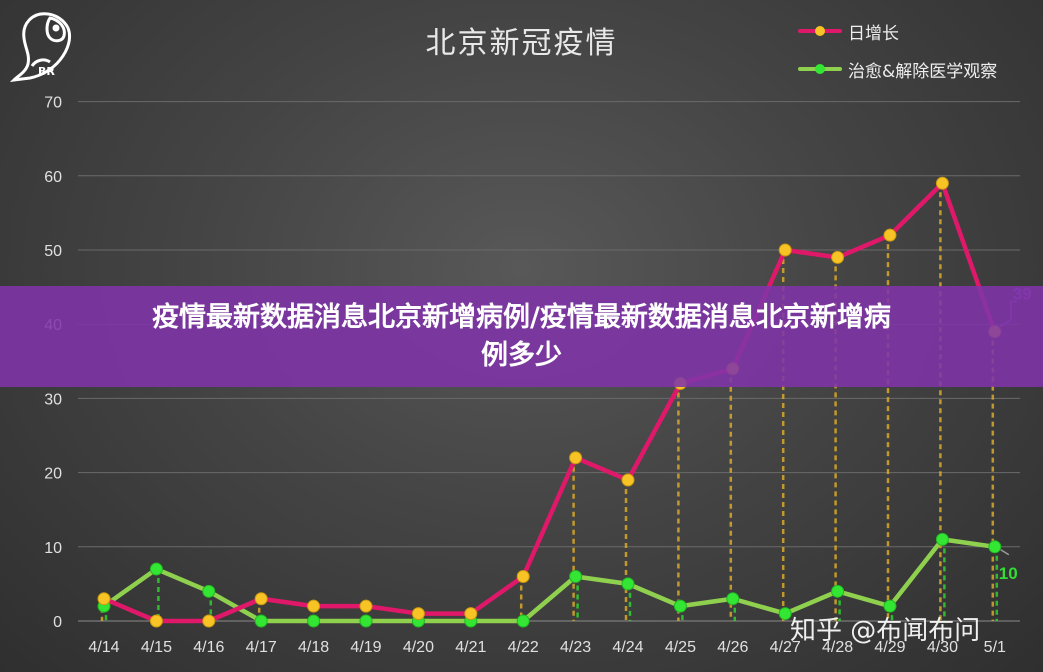  Describe the element at coordinates (53, 251) in the screenshot. I see `y-tick-label: 50` at that location.